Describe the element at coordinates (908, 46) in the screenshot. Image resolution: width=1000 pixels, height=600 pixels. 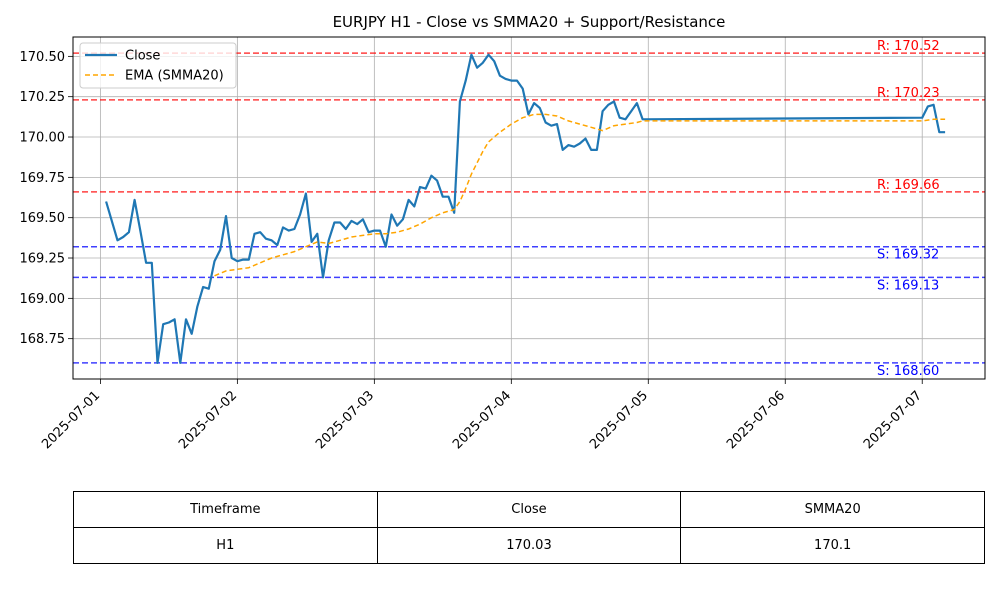
I see `resistance-level-label: R: 170.52` at that location.